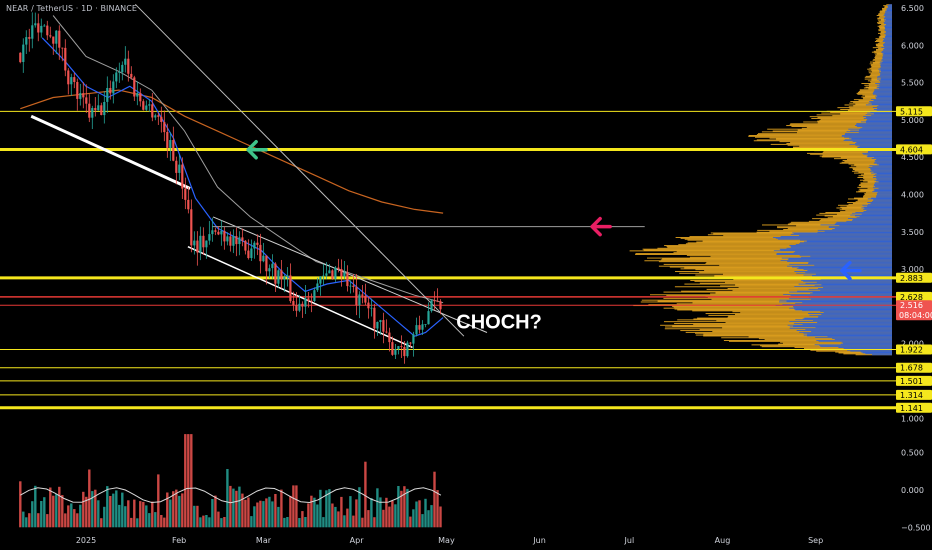 The image size is (932, 550). Describe the element at coordinates (257, 149) in the screenshot. I see `left-arrow-icon` at that location.